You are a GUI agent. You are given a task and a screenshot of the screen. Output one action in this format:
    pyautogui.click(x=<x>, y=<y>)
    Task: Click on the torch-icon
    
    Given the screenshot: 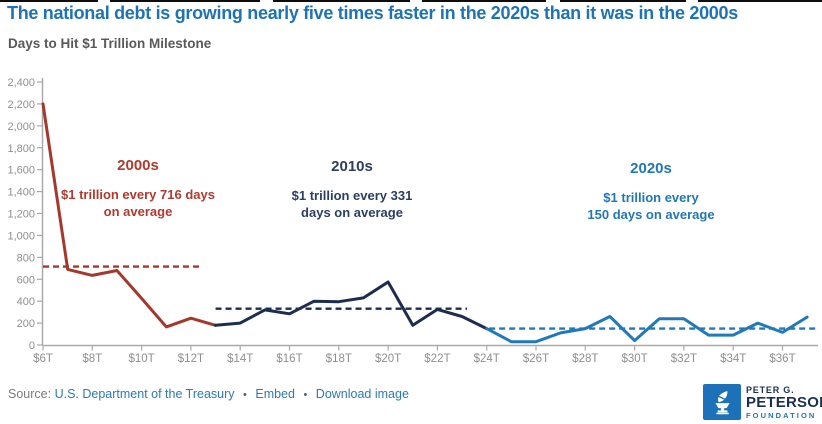 What is the action you would take?
    pyautogui.click(x=722, y=402)
    